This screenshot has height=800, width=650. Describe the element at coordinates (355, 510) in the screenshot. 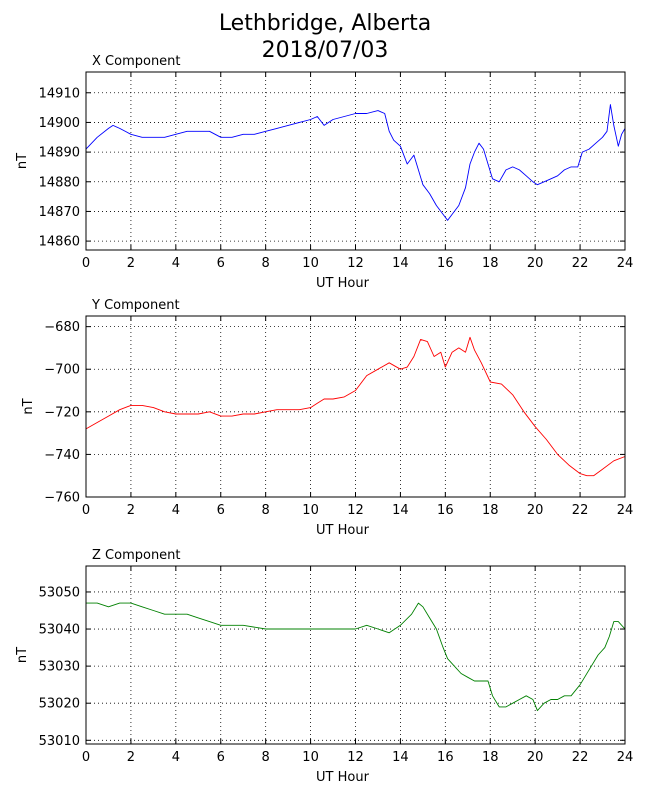

I see `y-component-x-tick-label: 12` at that location.